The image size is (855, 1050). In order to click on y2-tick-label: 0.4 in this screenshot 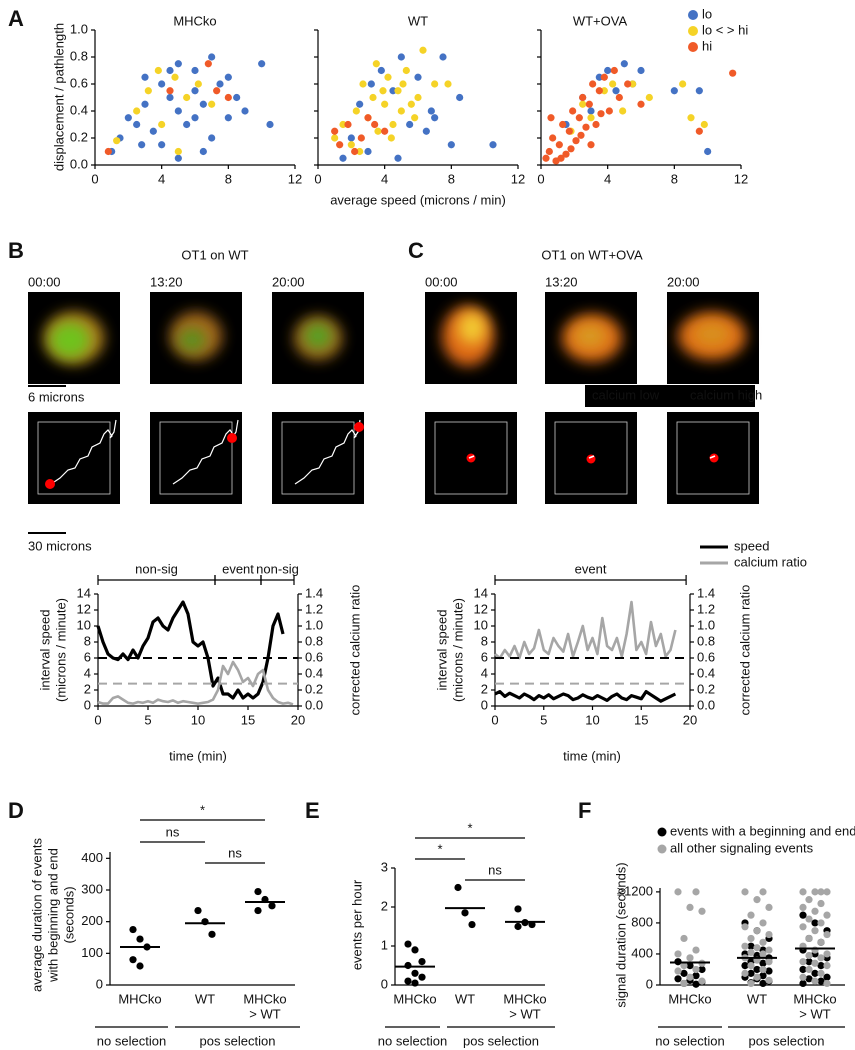, I will do `click(314, 672)`.